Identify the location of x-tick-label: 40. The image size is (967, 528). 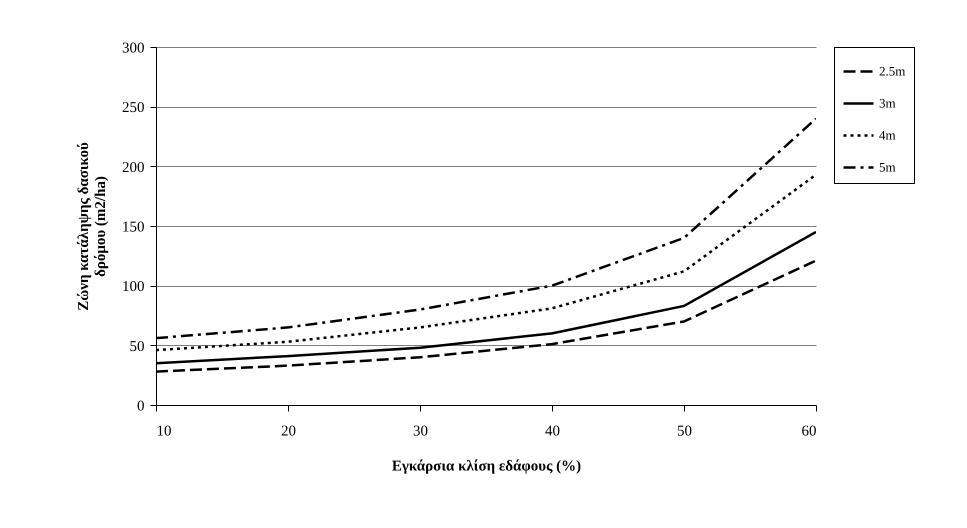
(552, 432).